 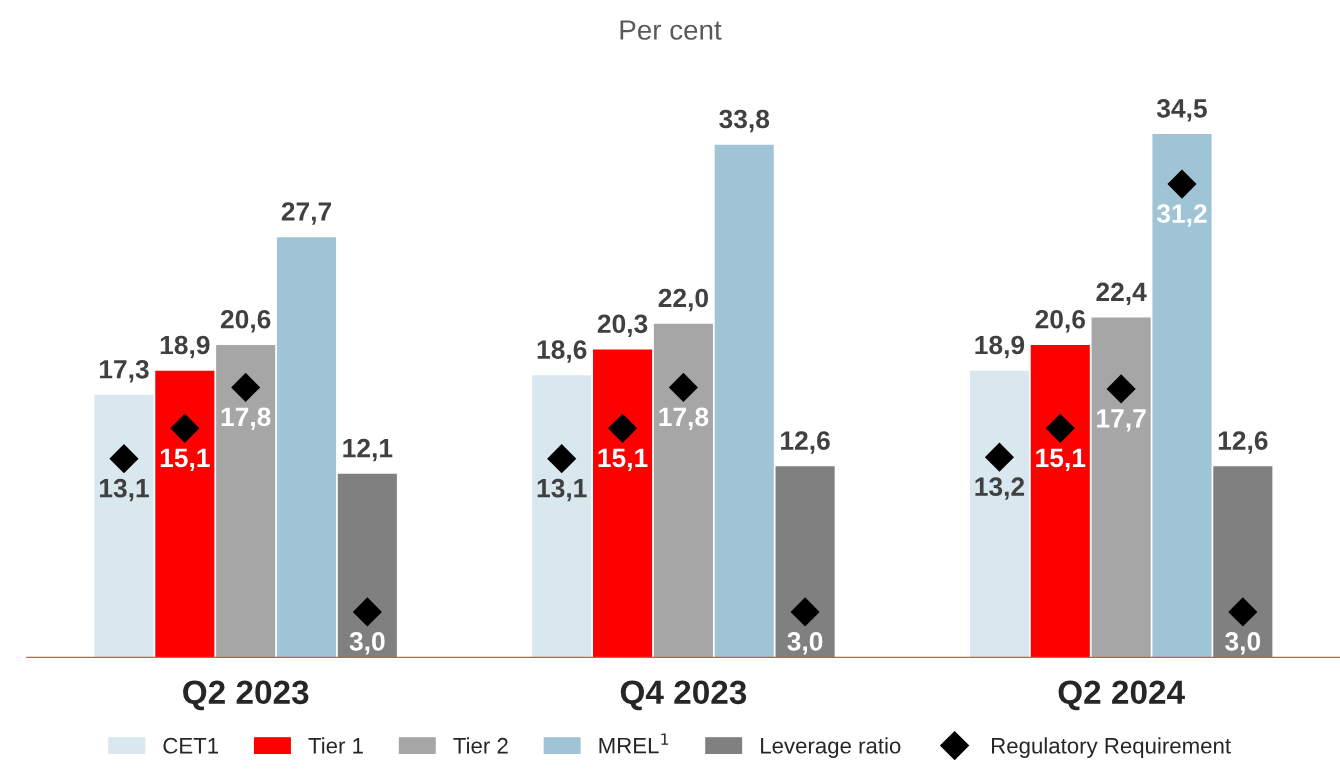 What do you see at coordinates (671, 30) in the screenshot?
I see `chart-subtitle: Per cent` at bounding box center [671, 30].